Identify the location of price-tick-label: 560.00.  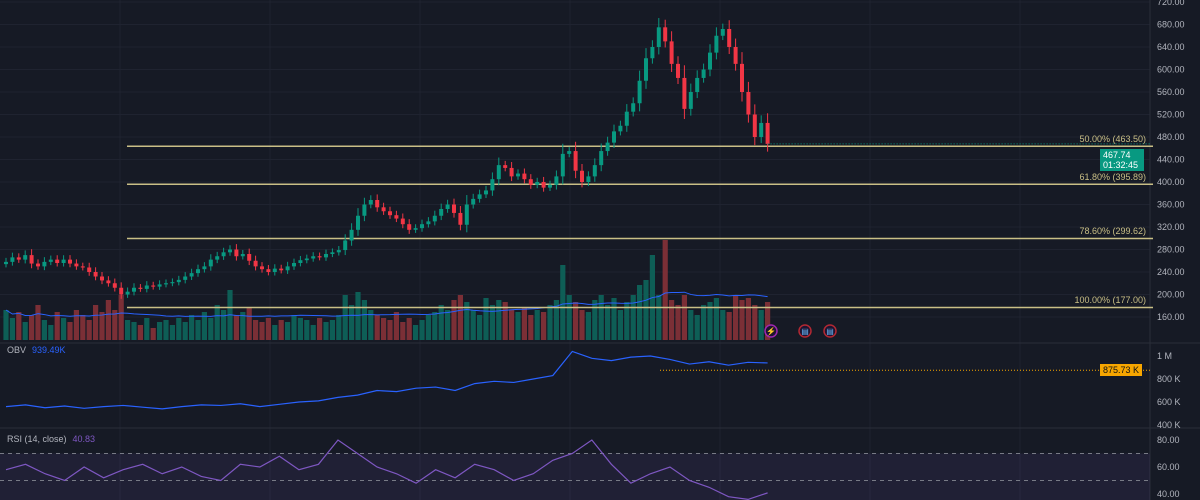
(1171, 92).